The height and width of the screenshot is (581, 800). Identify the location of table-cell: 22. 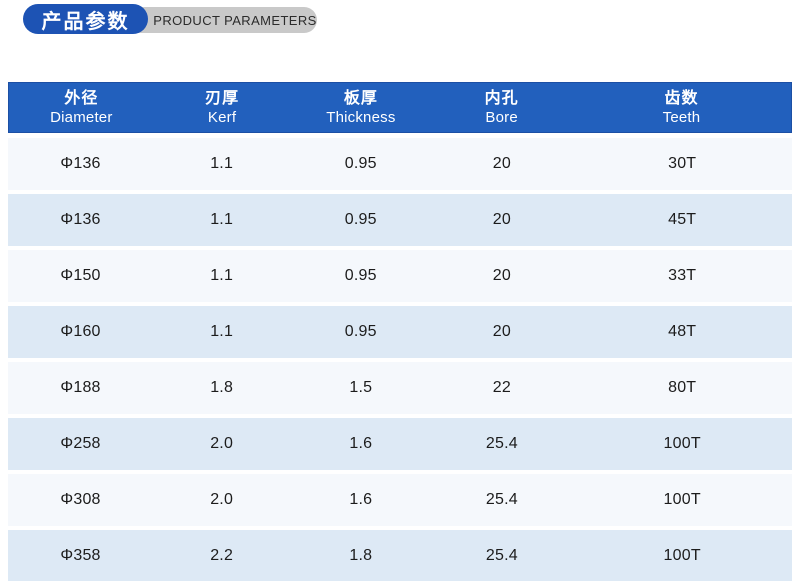
(501, 387).